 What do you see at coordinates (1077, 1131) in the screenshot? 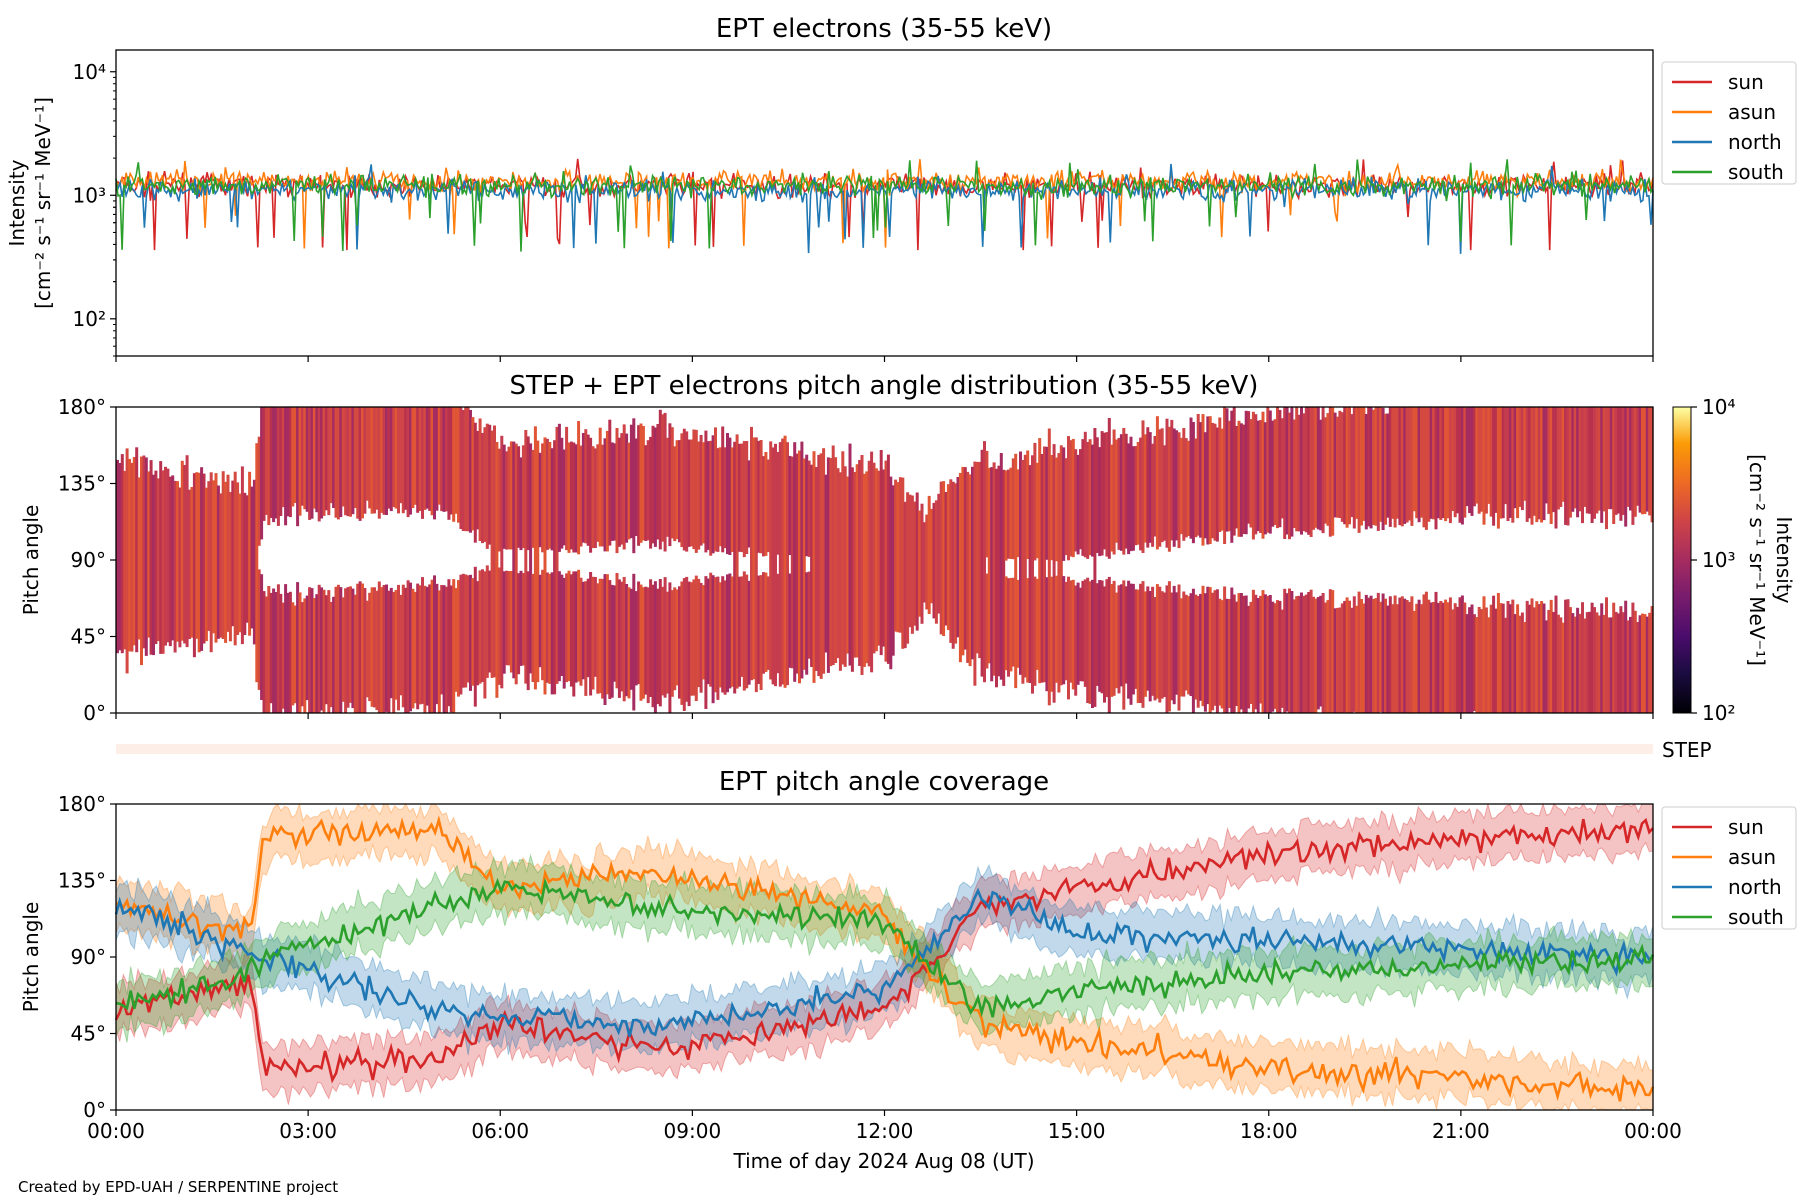
I see `panel3-xtick-label: 15:00` at bounding box center [1077, 1131].